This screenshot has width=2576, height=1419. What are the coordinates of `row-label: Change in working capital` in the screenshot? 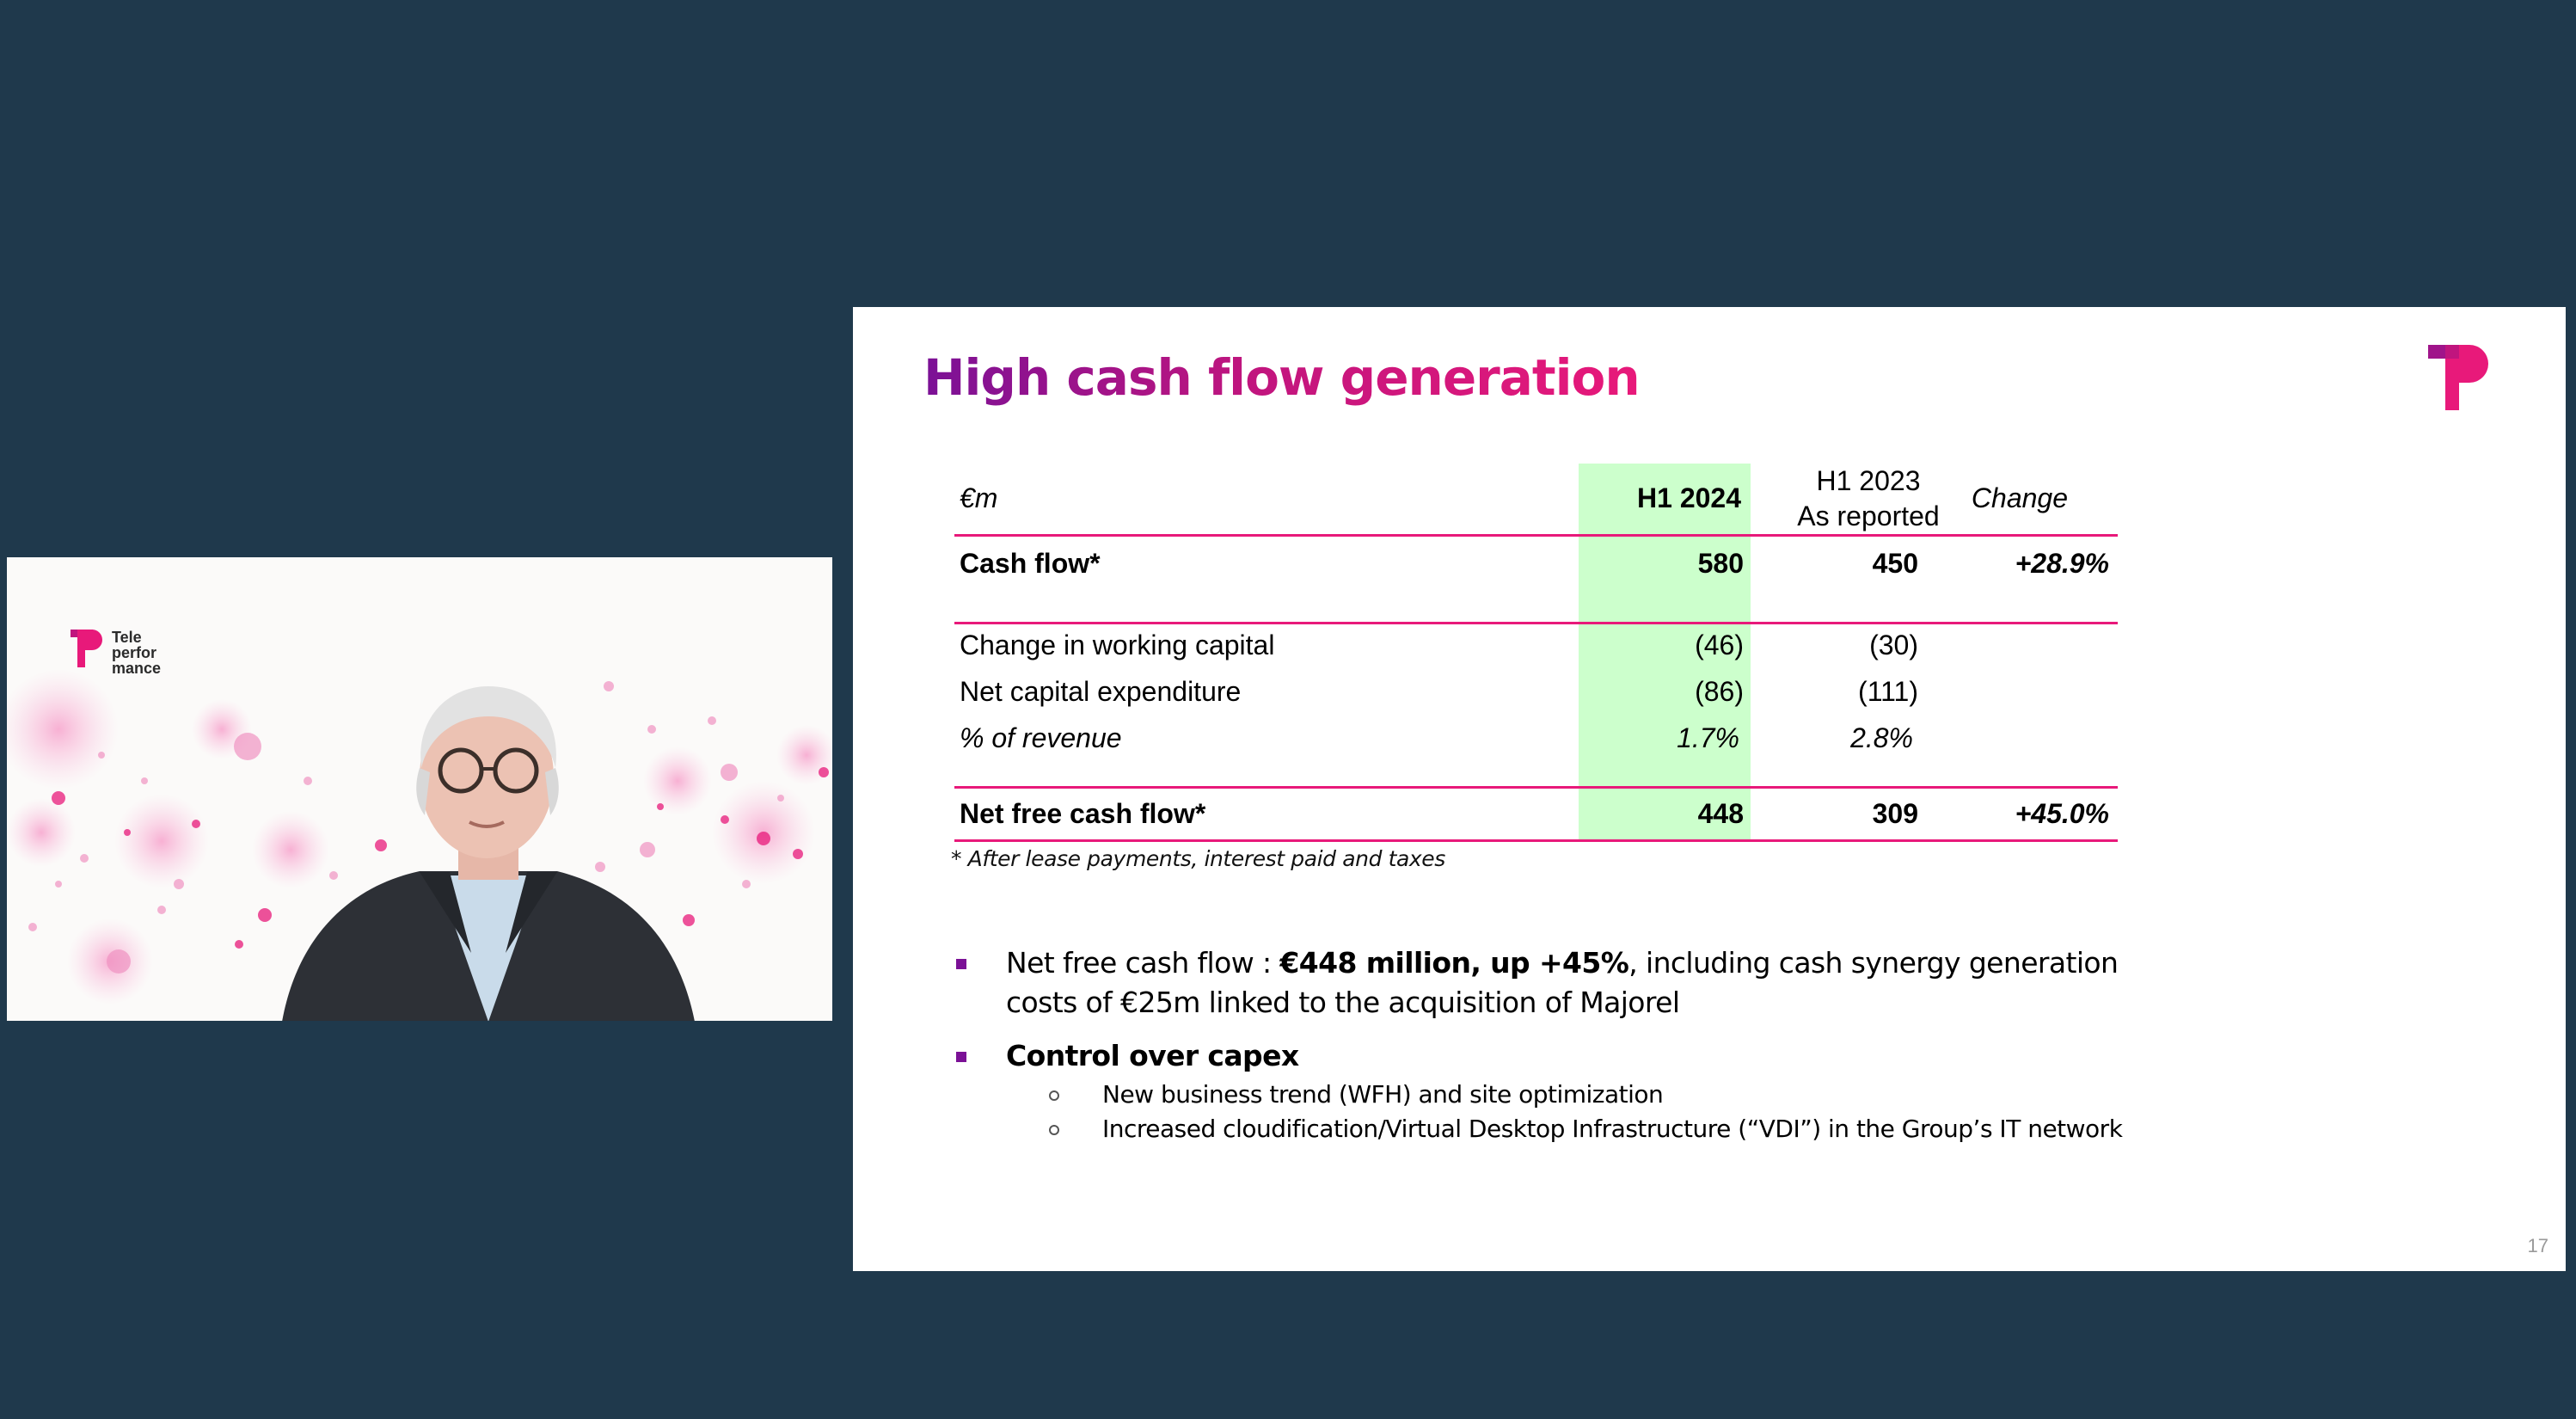 It's located at (1117, 645).